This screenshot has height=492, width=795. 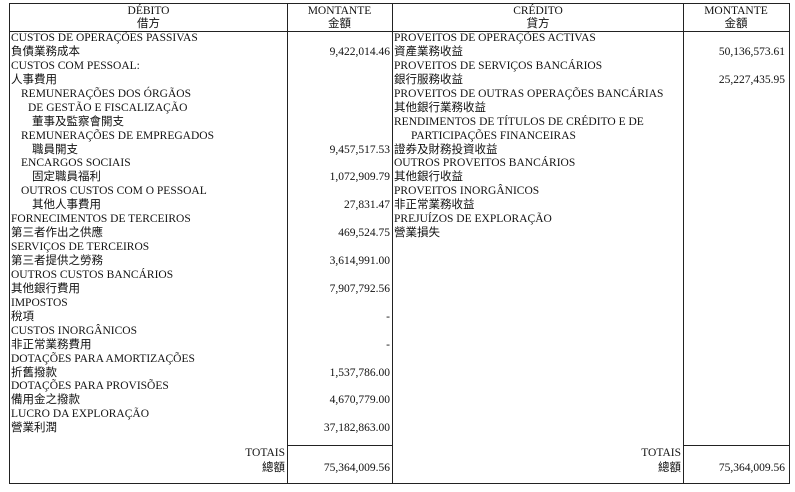 I want to click on debit-amount-header: MONTANTE 金額, so click(x=339, y=18).